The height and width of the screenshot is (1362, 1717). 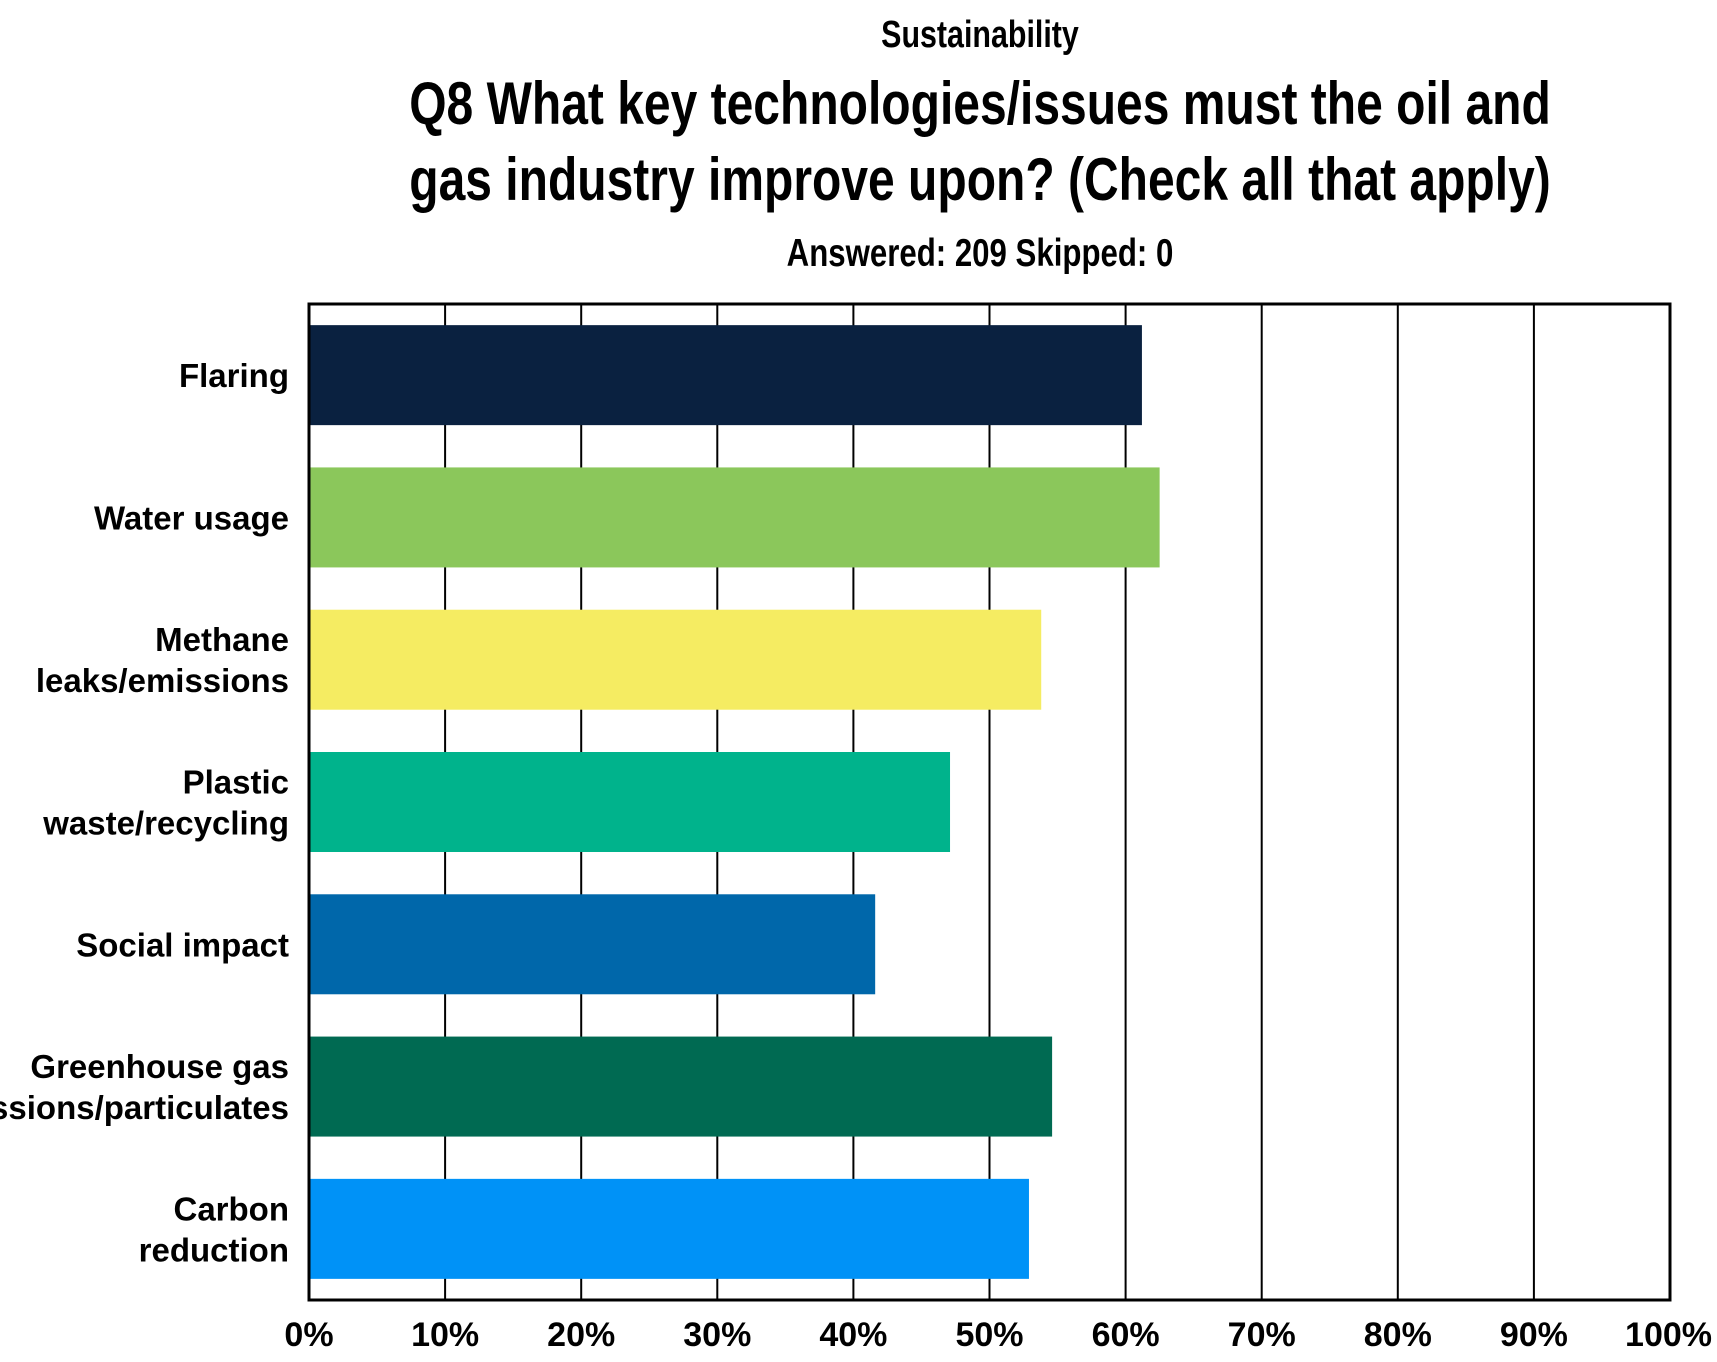 What do you see at coordinates (581, 1335) in the screenshot?
I see `x-tick-label: 20%` at bounding box center [581, 1335].